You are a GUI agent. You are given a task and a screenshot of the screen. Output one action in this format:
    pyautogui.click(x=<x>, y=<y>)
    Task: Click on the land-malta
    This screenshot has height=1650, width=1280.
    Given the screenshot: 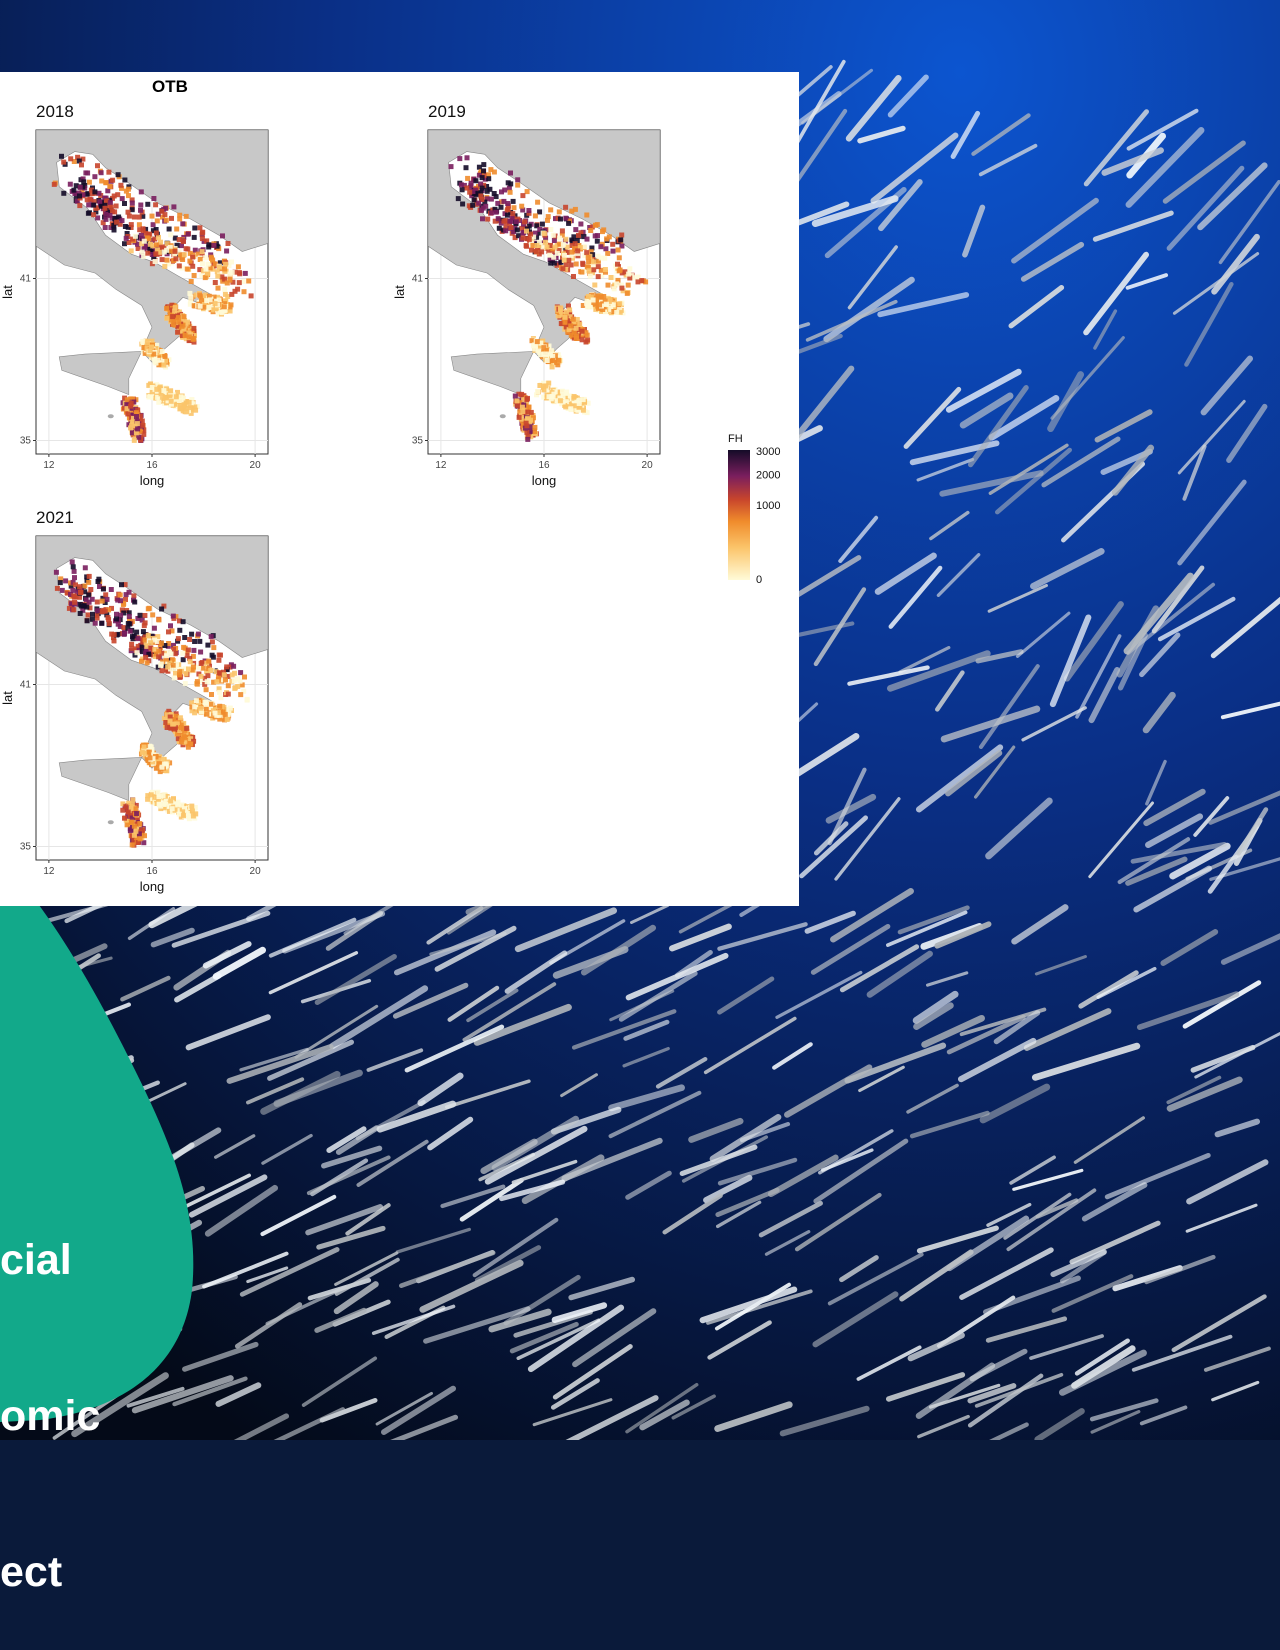 What is the action you would take?
    pyautogui.click(x=502, y=416)
    